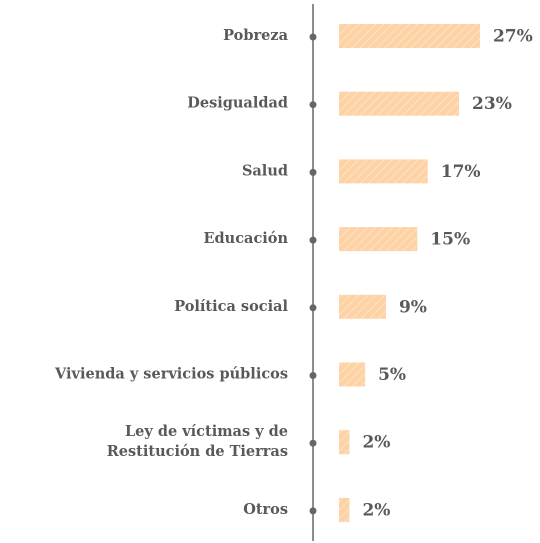  Describe the element at coordinates (237, 103) in the screenshot. I see `category-label: Desigualdad` at that location.